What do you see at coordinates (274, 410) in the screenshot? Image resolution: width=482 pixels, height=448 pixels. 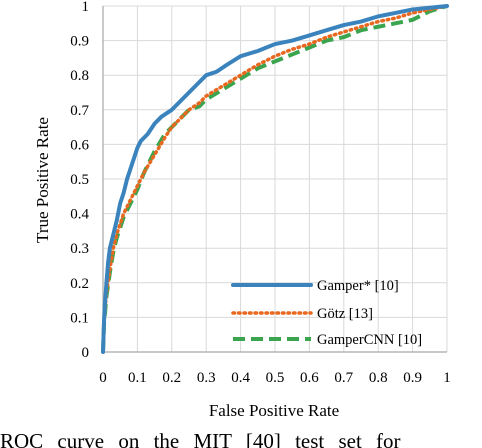 I see `x-axis-label: False Positive Rate` at bounding box center [274, 410].